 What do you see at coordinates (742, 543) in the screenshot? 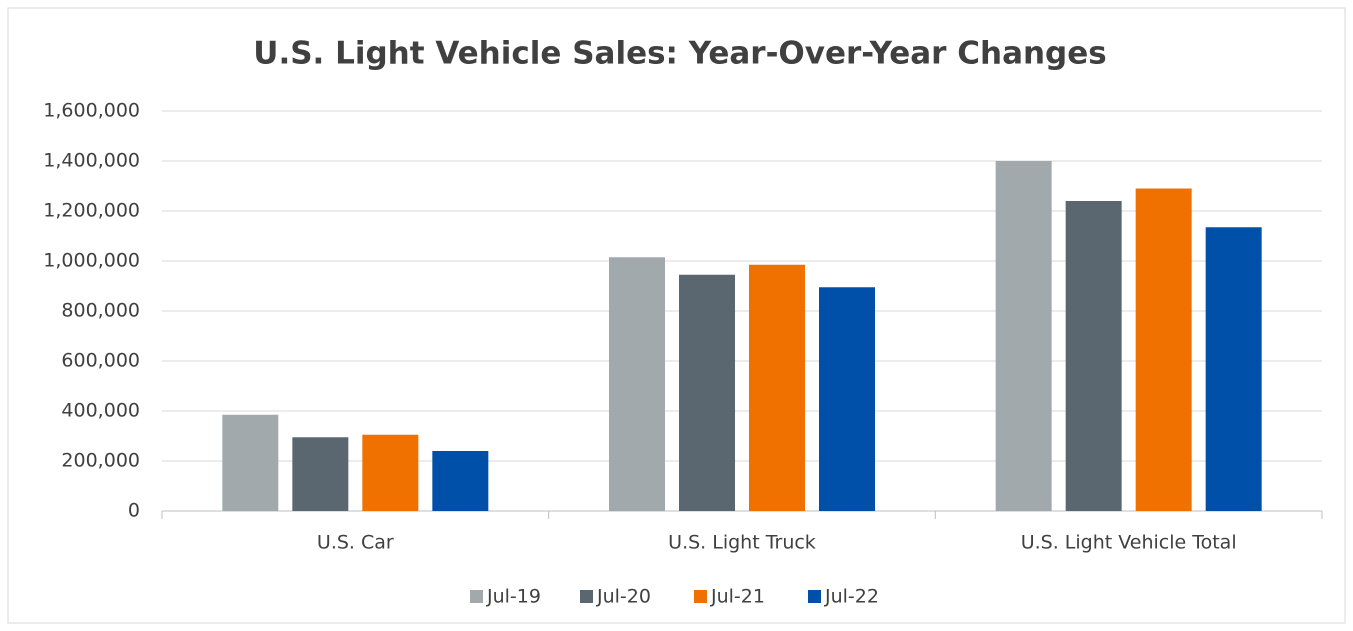
I see `x-tick-label: U.S. Light Truck` at bounding box center [742, 543].